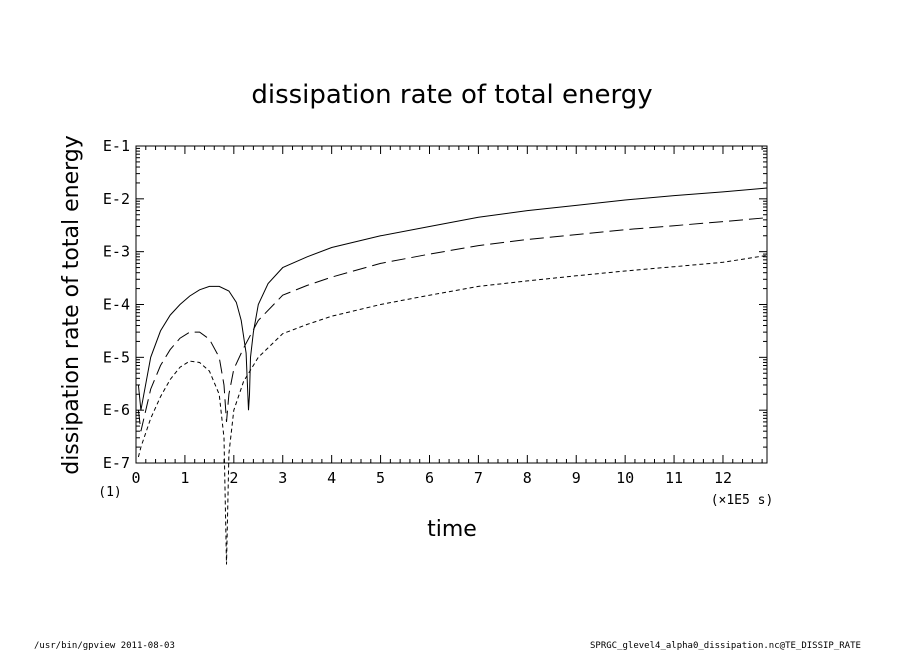 The width and height of the screenshot is (904, 654). I want to click on x-tick-label: 2, so click(233, 478).